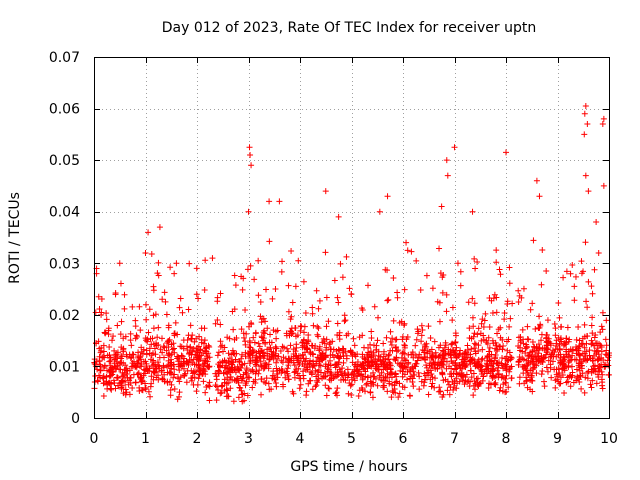  I want to click on x-tick-label: 4, so click(300, 439).